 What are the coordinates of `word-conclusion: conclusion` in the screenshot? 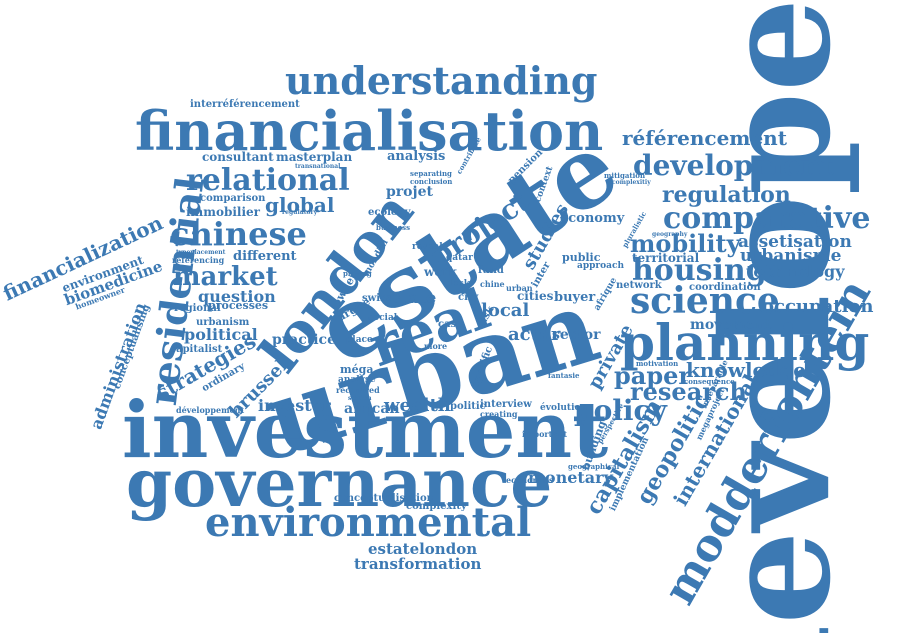 It's located at (431, 181).